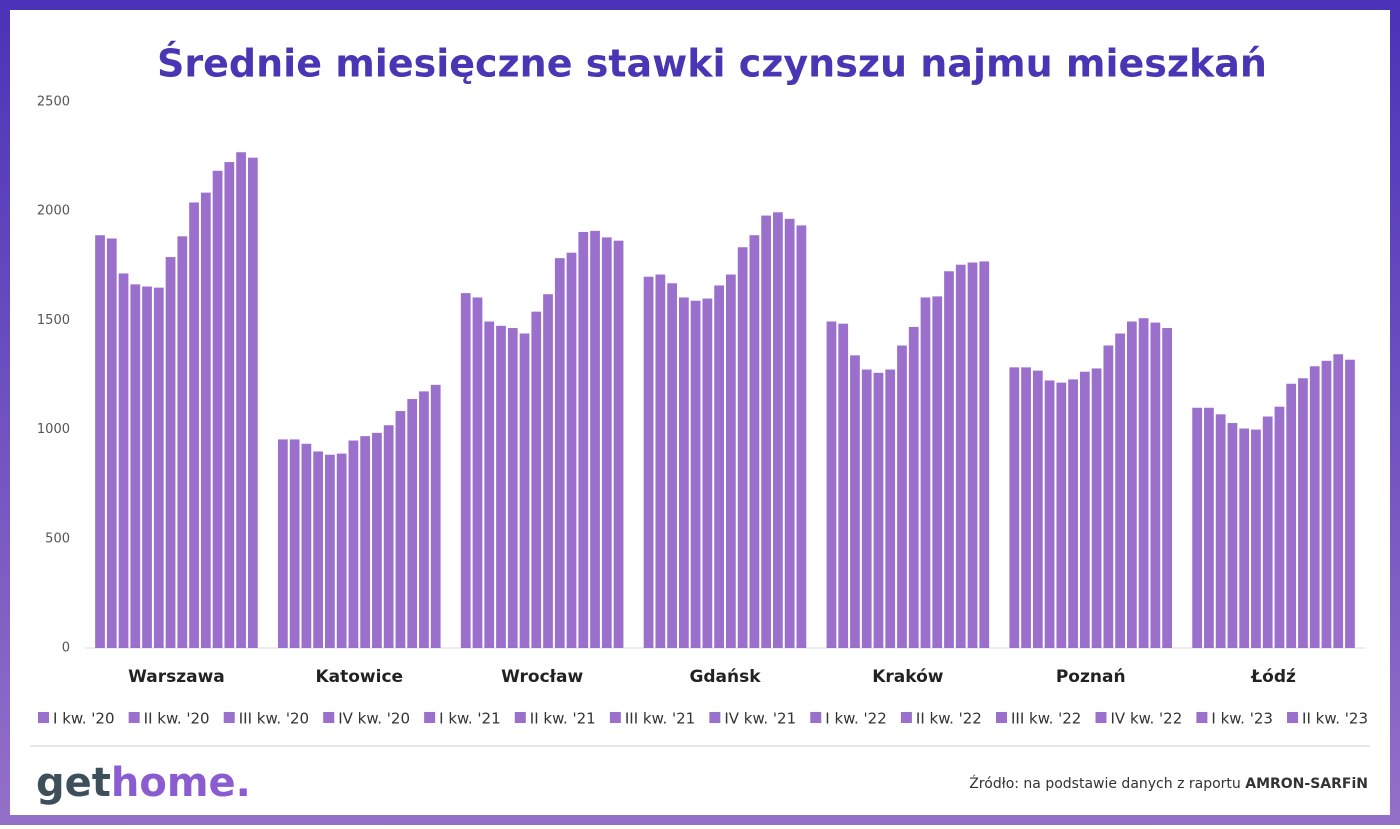 This screenshot has width=1400, height=829. Describe the element at coordinates (177, 719) in the screenshot. I see `legend-label: II kw. '20` at that location.